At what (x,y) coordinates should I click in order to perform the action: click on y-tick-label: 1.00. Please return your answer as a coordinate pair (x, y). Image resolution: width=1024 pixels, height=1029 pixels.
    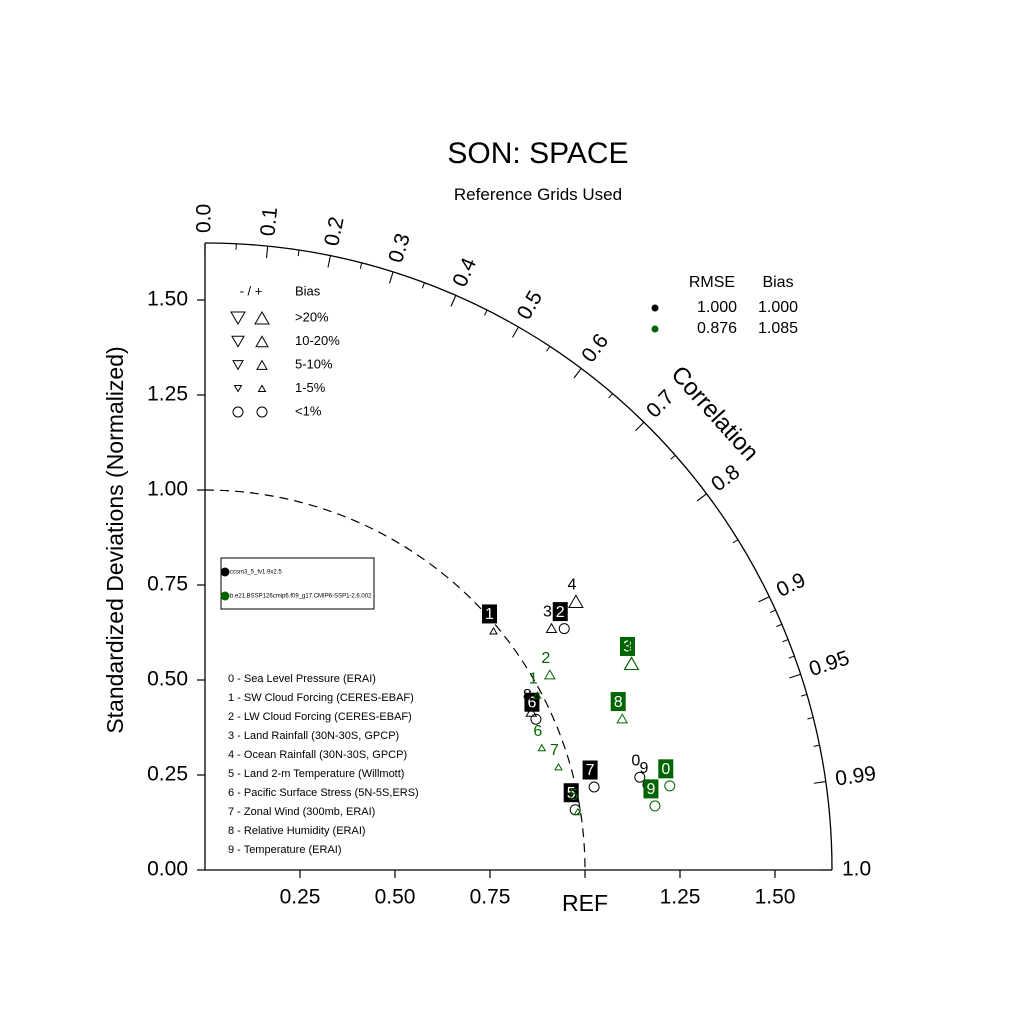
    Looking at the image, I should click on (167, 489).